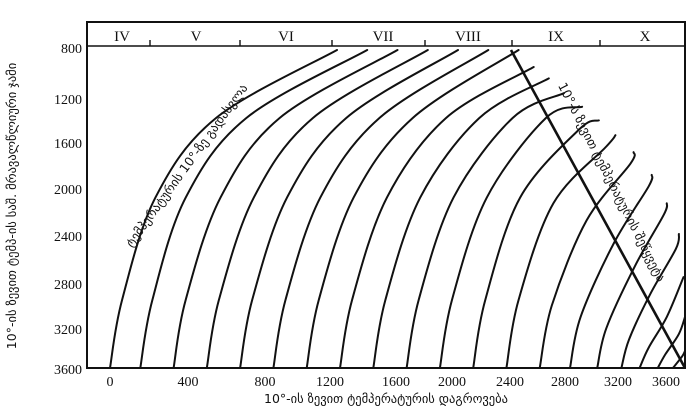  Describe the element at coordinates (618, 382) in the screenshot. I see `x-tick-label: 3200` at that location.